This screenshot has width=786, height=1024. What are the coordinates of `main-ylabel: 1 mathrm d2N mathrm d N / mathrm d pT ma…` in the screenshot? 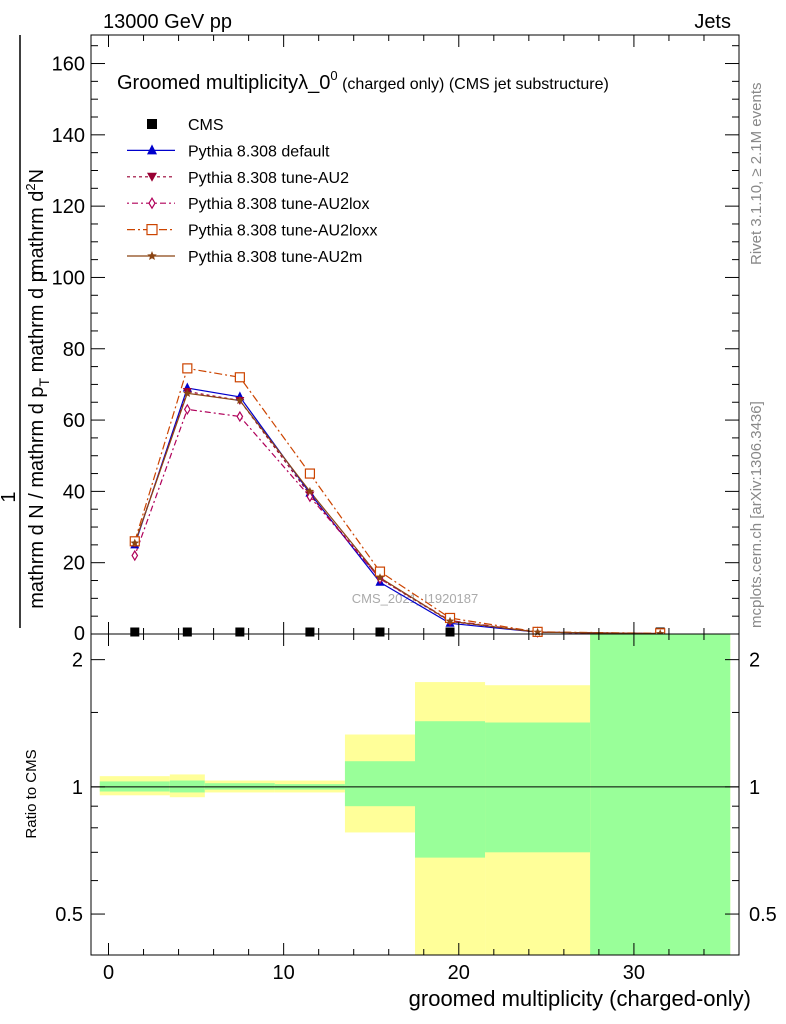 It's located at (26, 331).